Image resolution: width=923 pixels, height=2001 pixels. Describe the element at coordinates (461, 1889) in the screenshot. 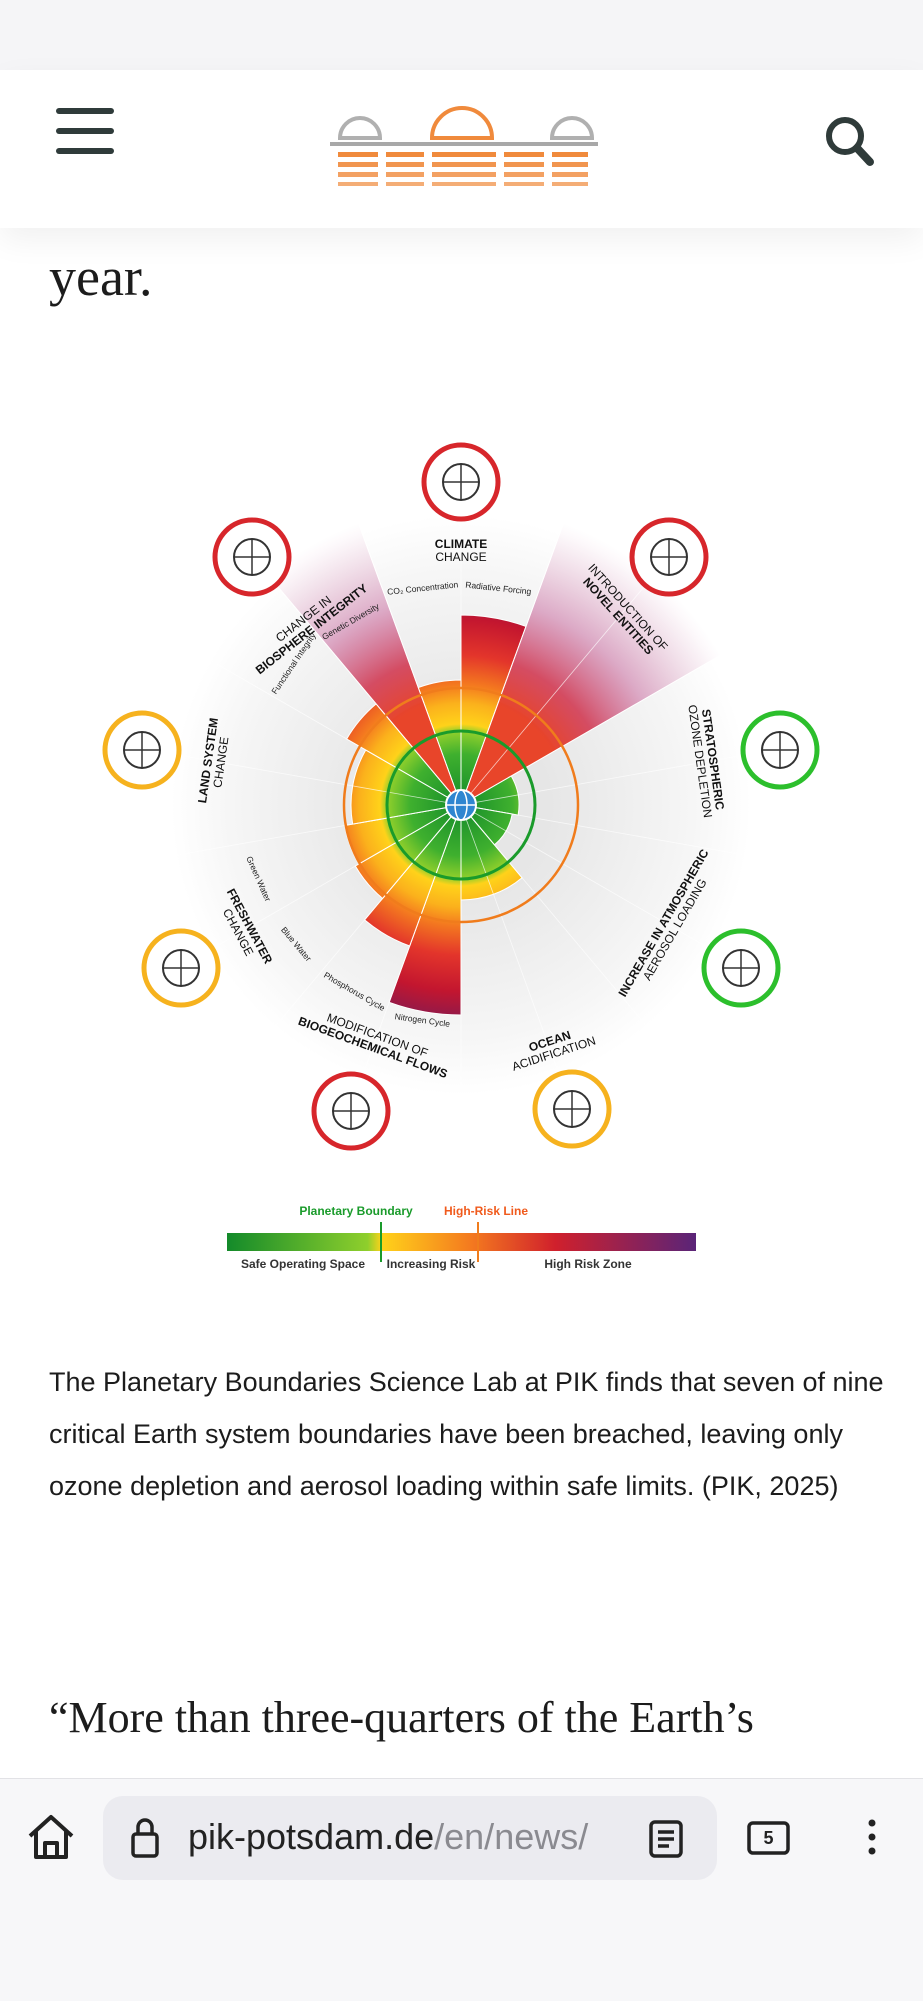

I see `browser-toolbar: pik-potsdam.de/en/news/ 5` at that location.